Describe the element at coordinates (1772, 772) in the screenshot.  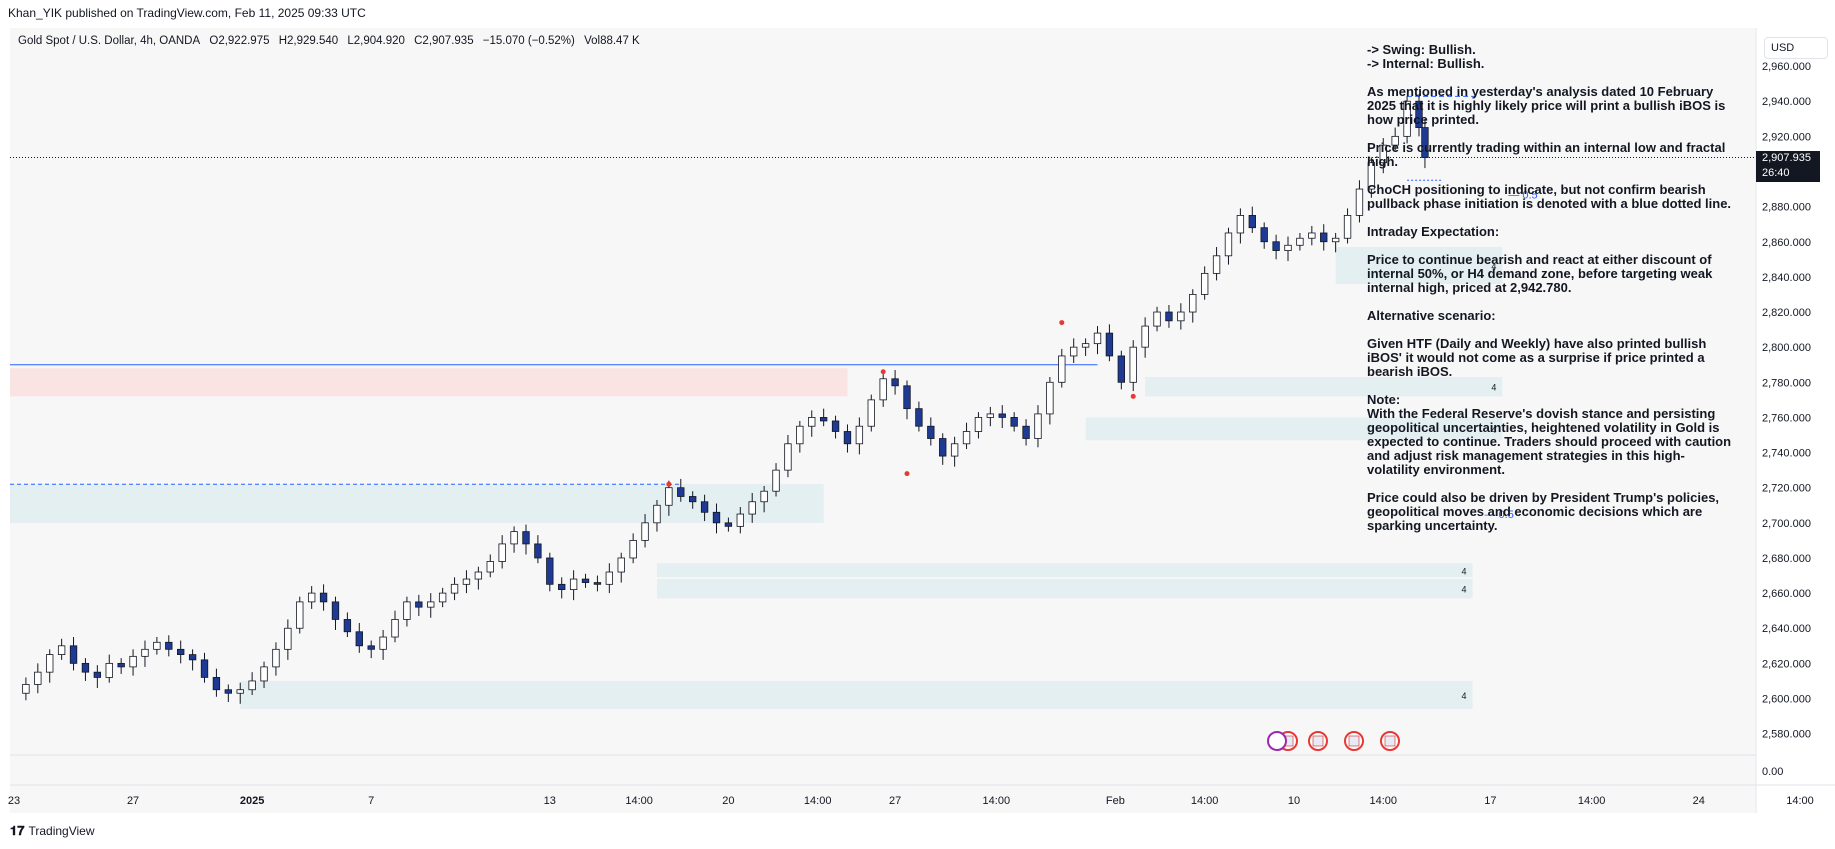
I see `volume-axis-label: 0.00` at that location.